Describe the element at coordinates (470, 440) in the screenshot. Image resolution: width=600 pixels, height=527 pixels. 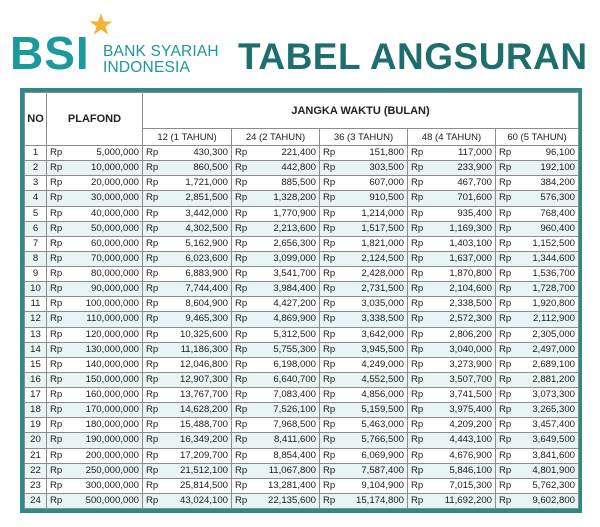
I see `amount-value: 4,443,100` at that location.